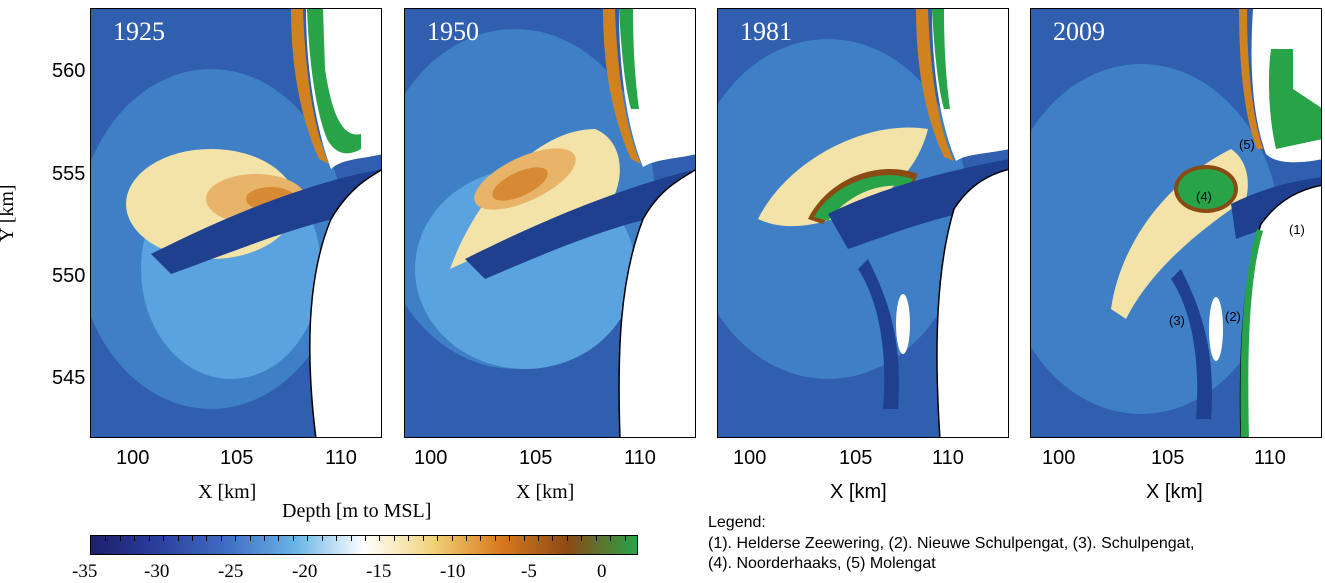 The height and width of the screenshot is (583, 1325). I want to click on colorbar, so click(364, 545).